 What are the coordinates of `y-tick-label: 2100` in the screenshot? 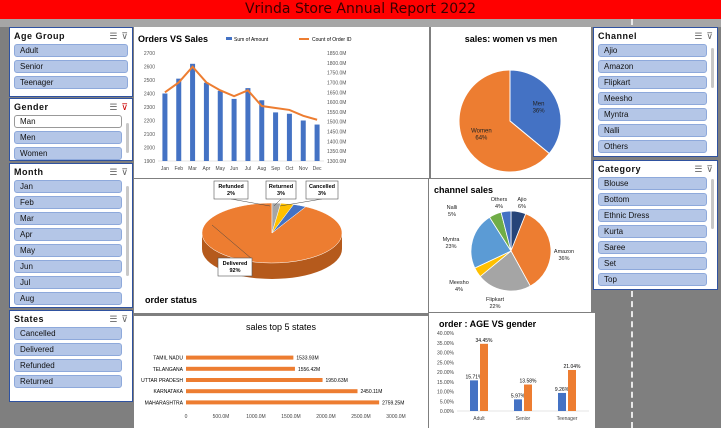 It's located at (149, 135).